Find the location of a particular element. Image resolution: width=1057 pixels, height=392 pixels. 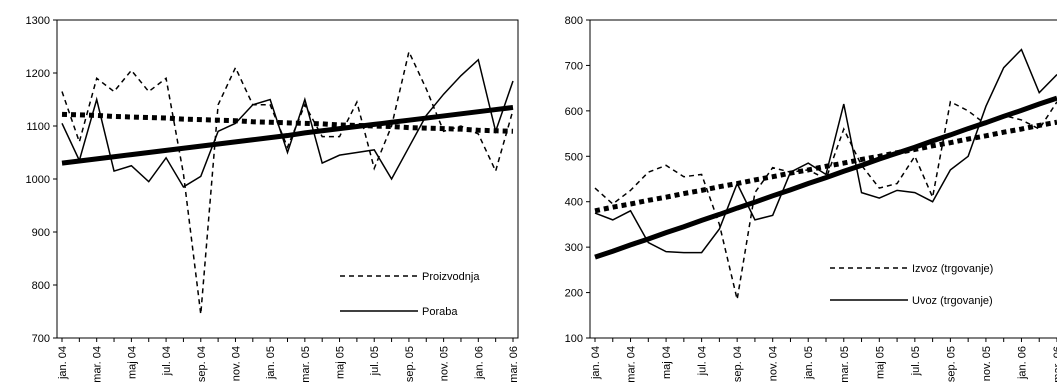

legend-label: Izvoz (trgovanje) is located at coordinates (952, 269).